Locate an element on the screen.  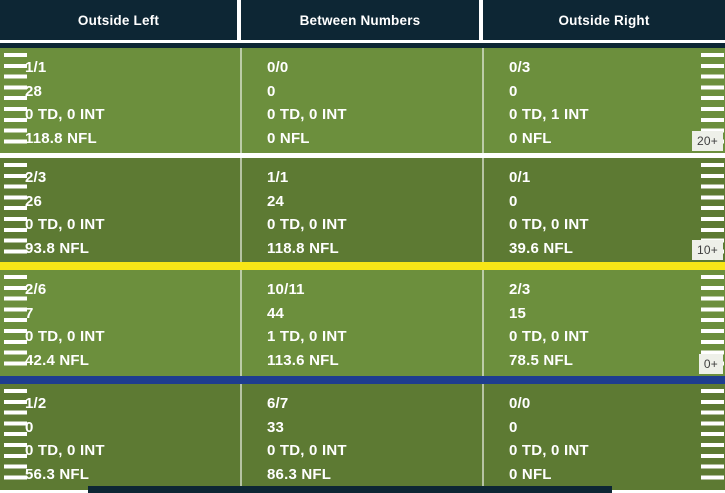
yards: 33 is located at coordinates (276, 427).